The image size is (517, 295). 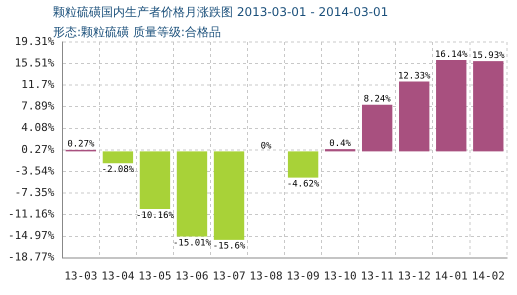 What do you see at coordinates (34, 171) in the screenshot?
I see `y-tick-label: -3.54%` at bounding box center [34, 171].